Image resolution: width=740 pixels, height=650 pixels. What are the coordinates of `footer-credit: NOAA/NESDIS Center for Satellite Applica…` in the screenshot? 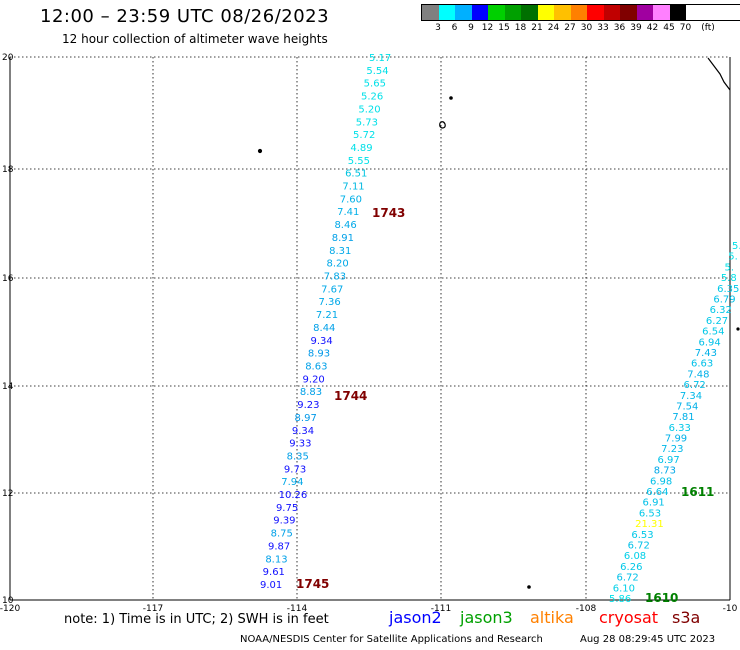 It's located at (391, 639).